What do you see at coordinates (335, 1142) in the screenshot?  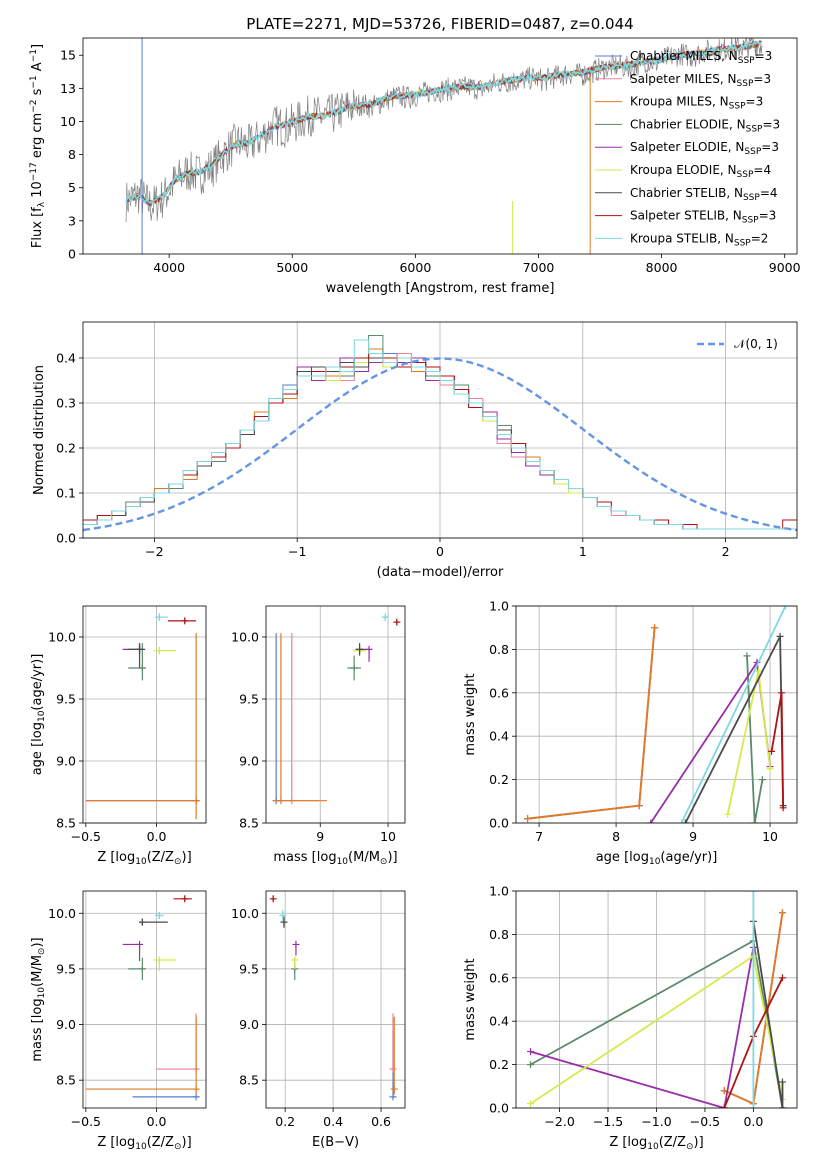 I see `x-axis-label: E(B−V)` at bounding box center [335, 1142].